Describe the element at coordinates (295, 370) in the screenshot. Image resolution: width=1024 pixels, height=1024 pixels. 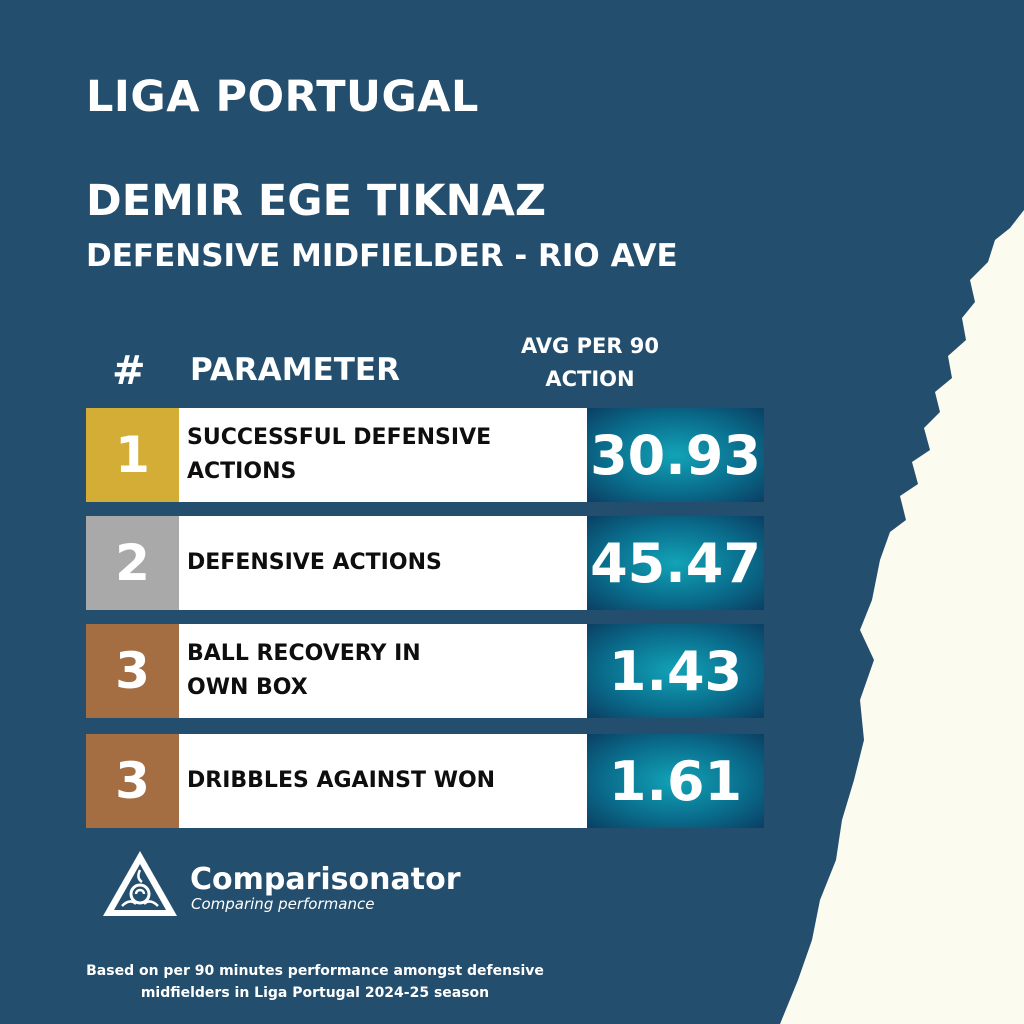
I see `parameter-column-header: PARAMETER` at that location.